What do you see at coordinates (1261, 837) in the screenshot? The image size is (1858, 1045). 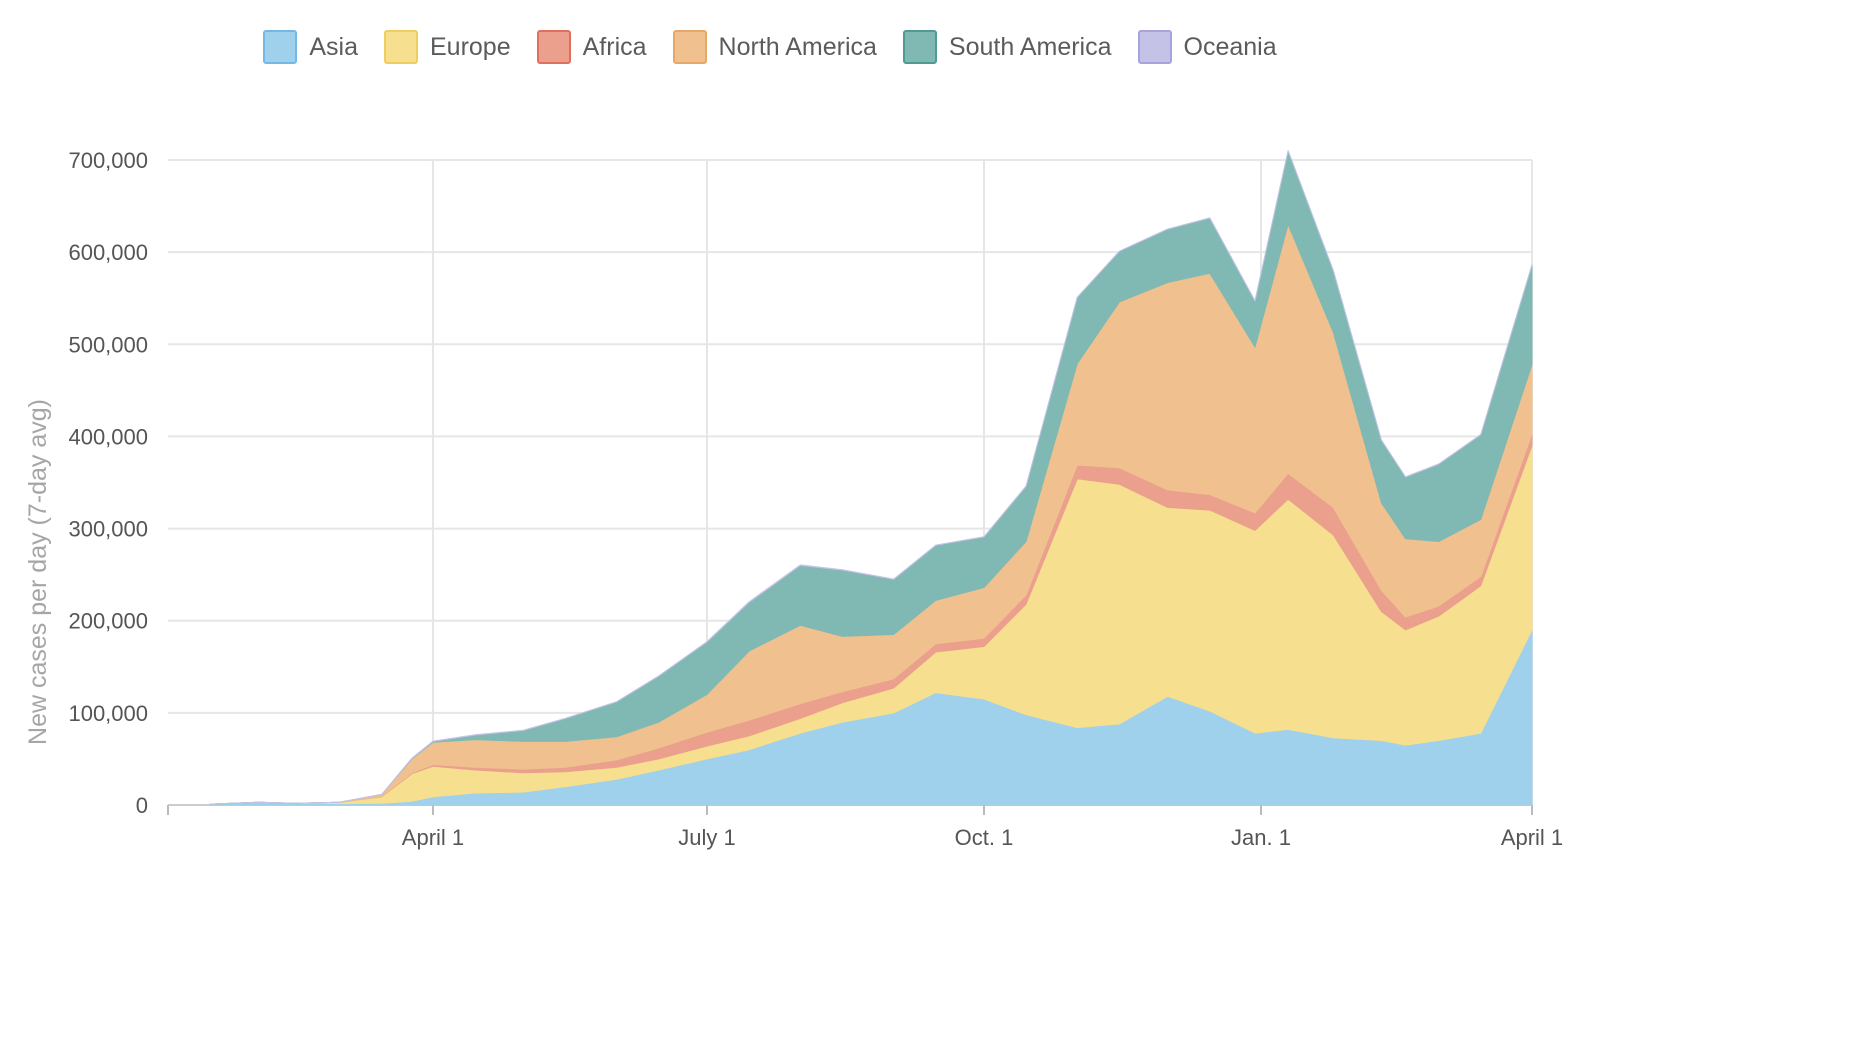 I see `x-tick-label: Jan. 1` at bounding box center [1261, 837].